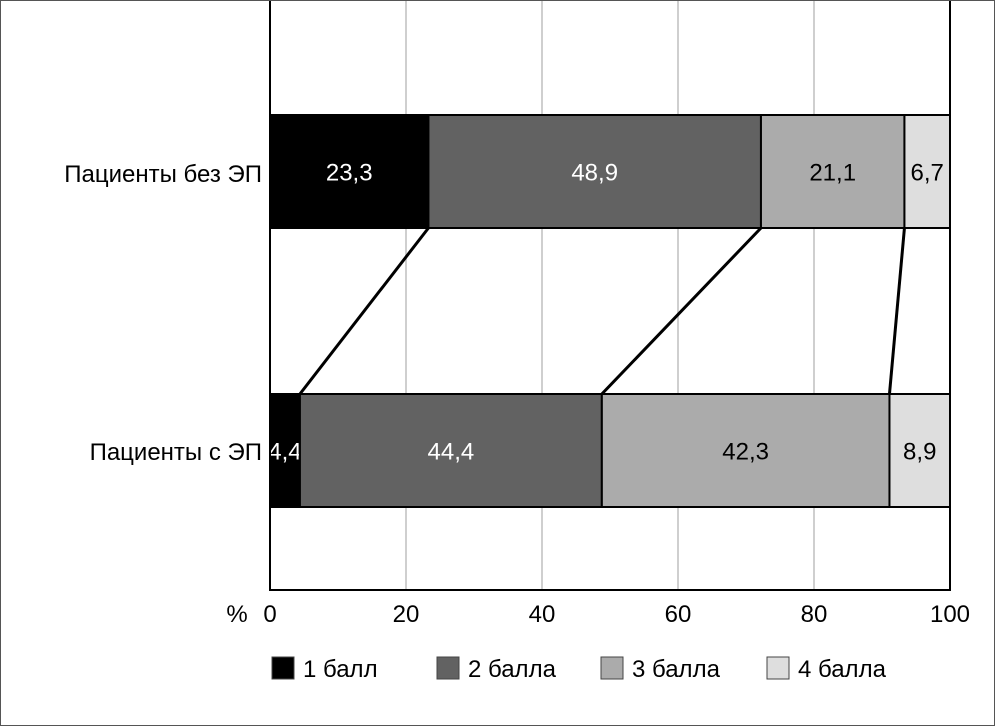  I want to click on data-label: 6,7, so click(927, 173).